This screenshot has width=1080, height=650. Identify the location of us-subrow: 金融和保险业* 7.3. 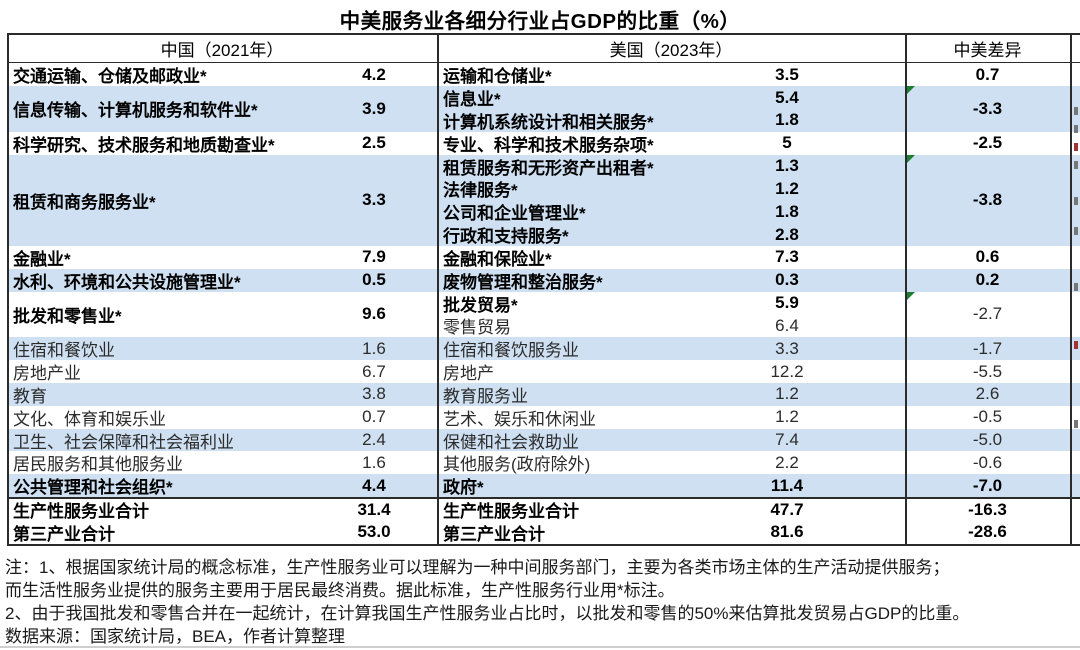
(671, 257).